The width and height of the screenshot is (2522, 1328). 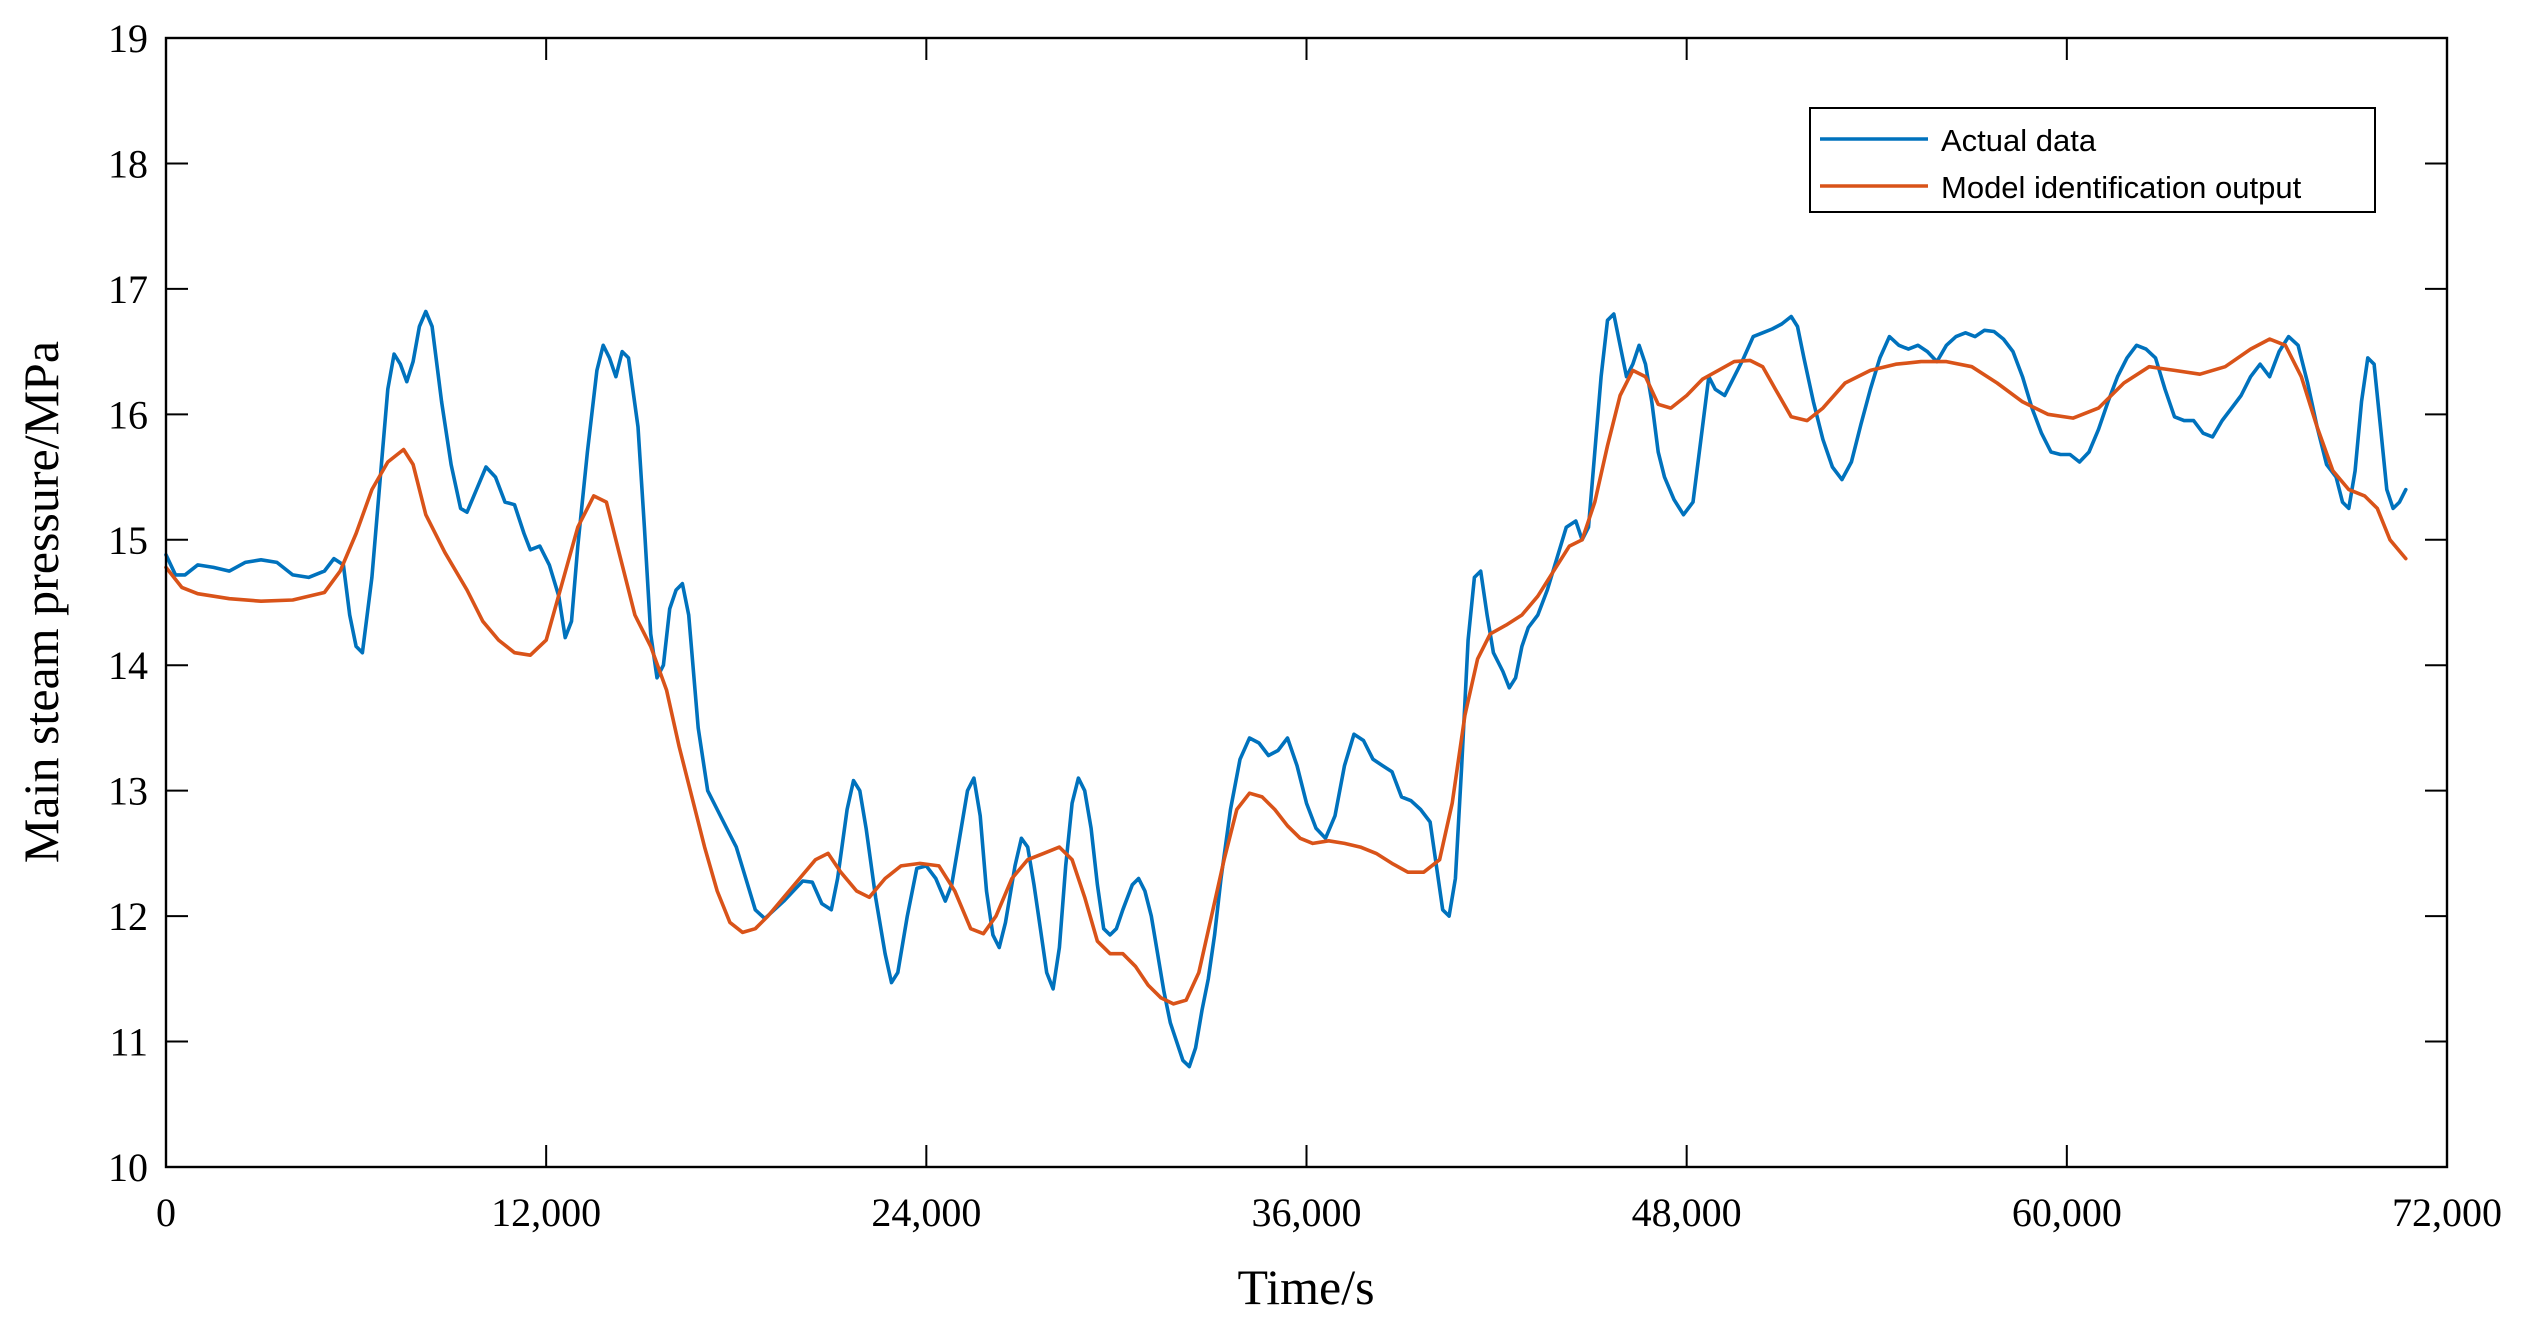 I want to click on legend-label-model-identification-output: Model identification output, so click(x=2121, y=187).